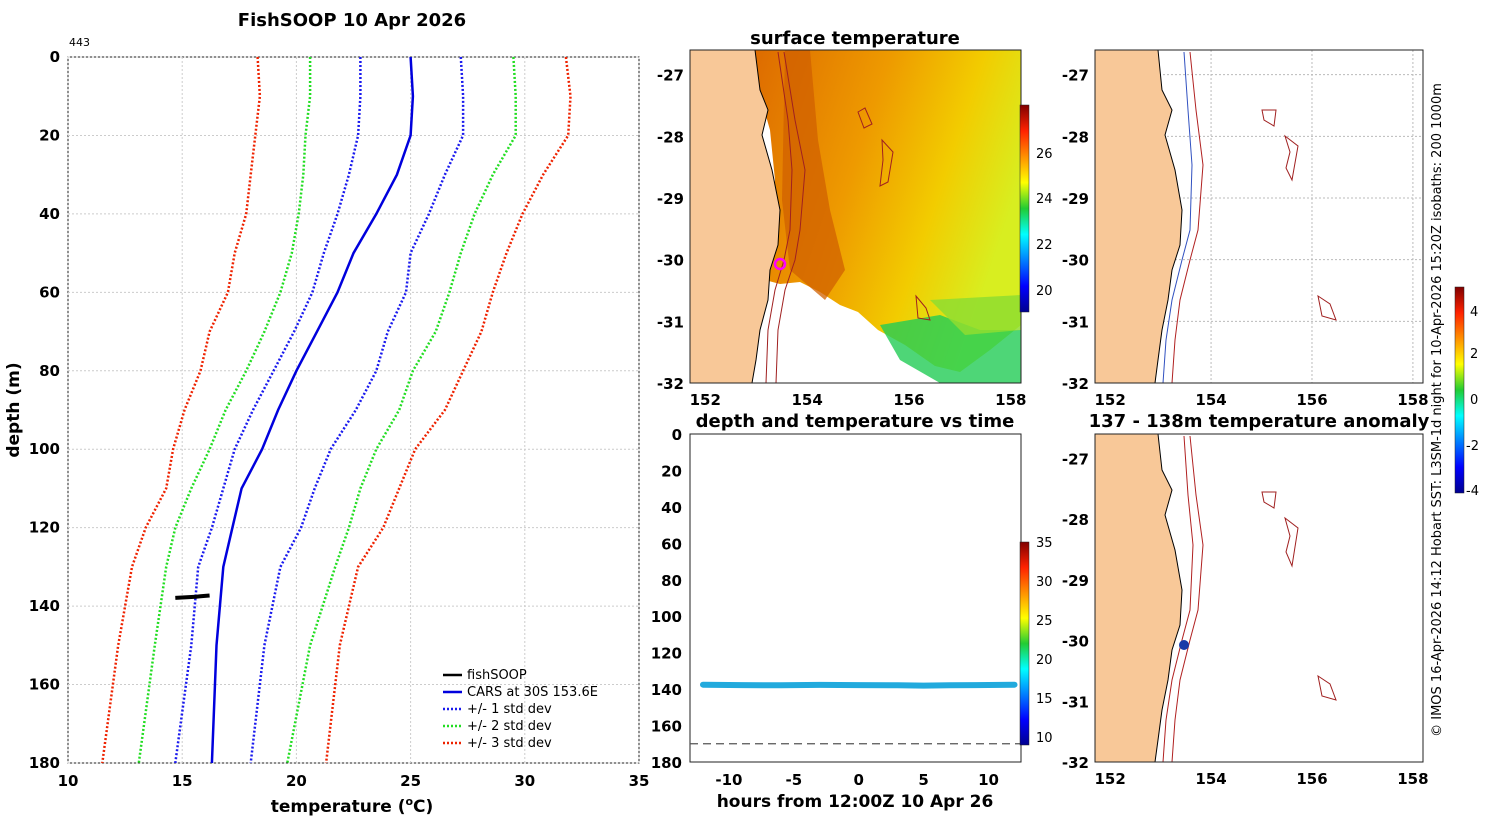  I want to click on ship-track, so click(1177, 217).